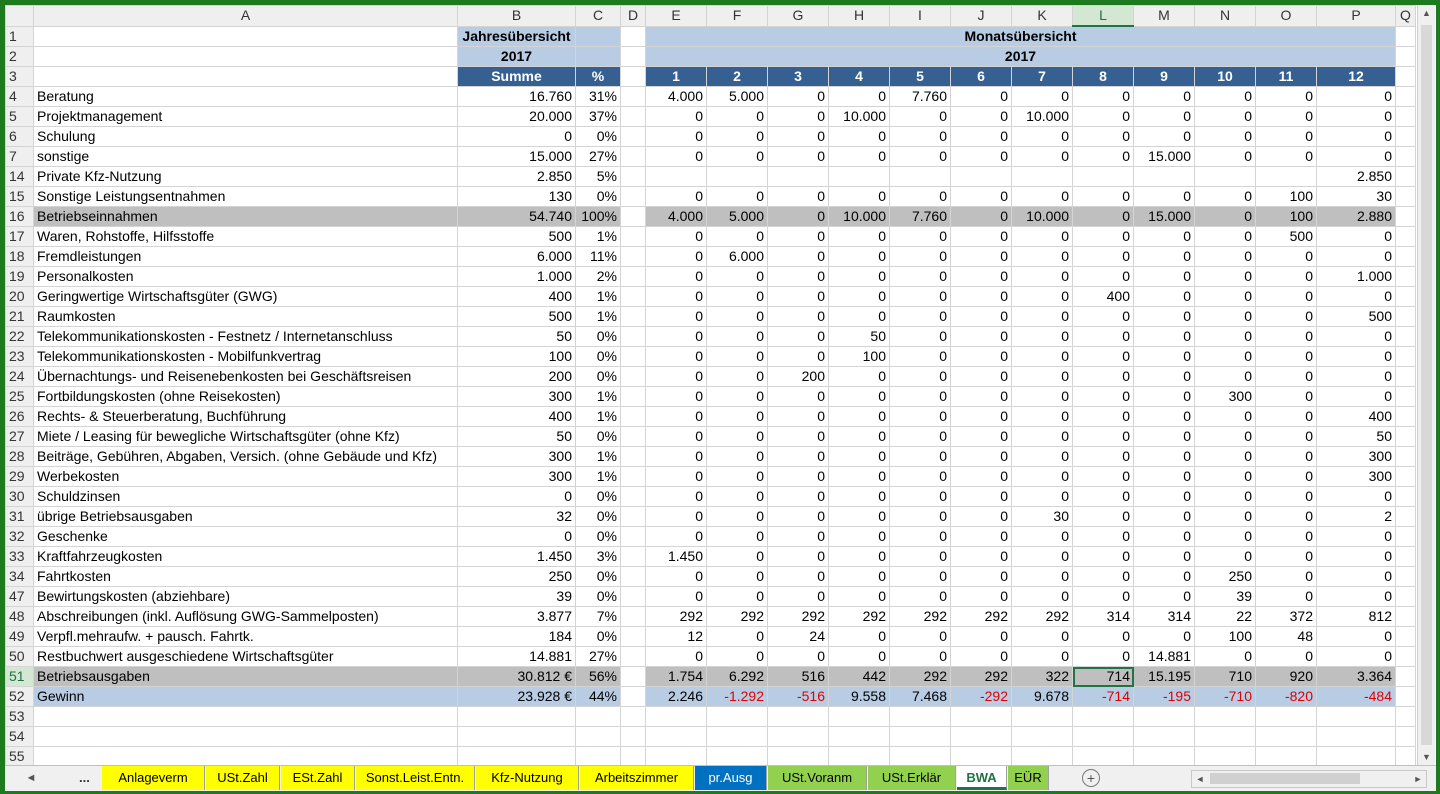  Describe the element at coordinates (1103, 316) in the screenshot. I see `month-cell-8: 0` at that location.